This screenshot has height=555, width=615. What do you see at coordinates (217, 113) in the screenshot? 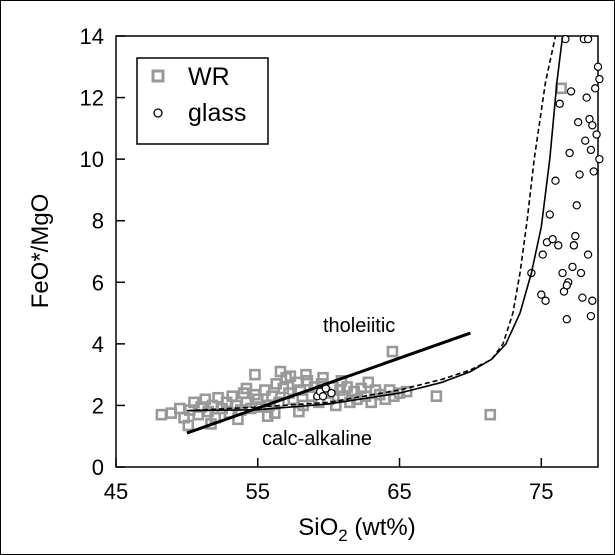
I see `legend-glass-label: glass` at bounding box center [217, 113].